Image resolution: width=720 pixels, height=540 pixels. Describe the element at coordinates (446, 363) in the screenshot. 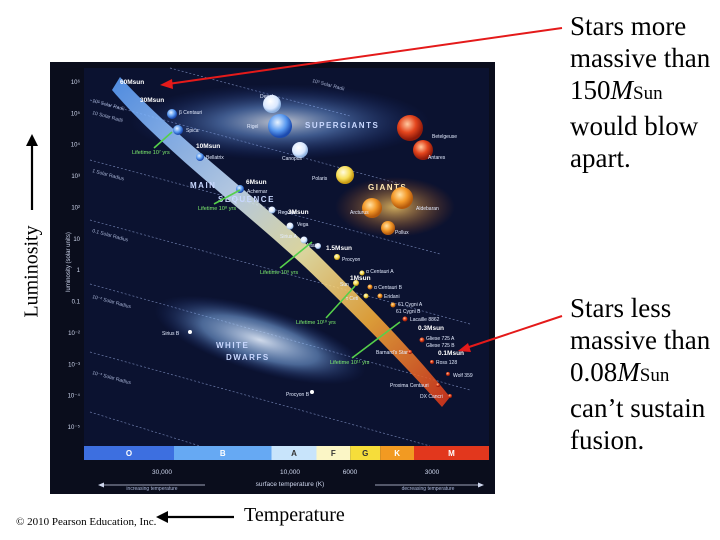

I see `star-label: Ross 128` at that location.